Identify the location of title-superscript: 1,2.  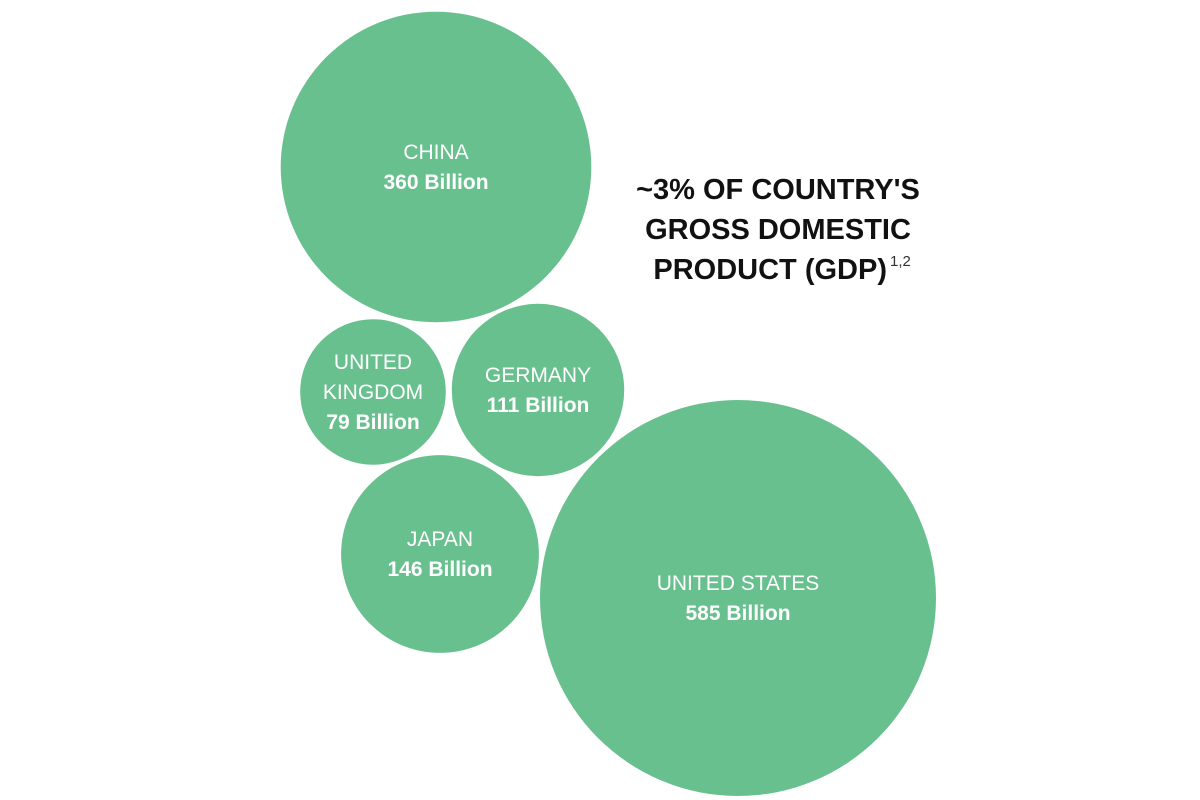
(900, 261).